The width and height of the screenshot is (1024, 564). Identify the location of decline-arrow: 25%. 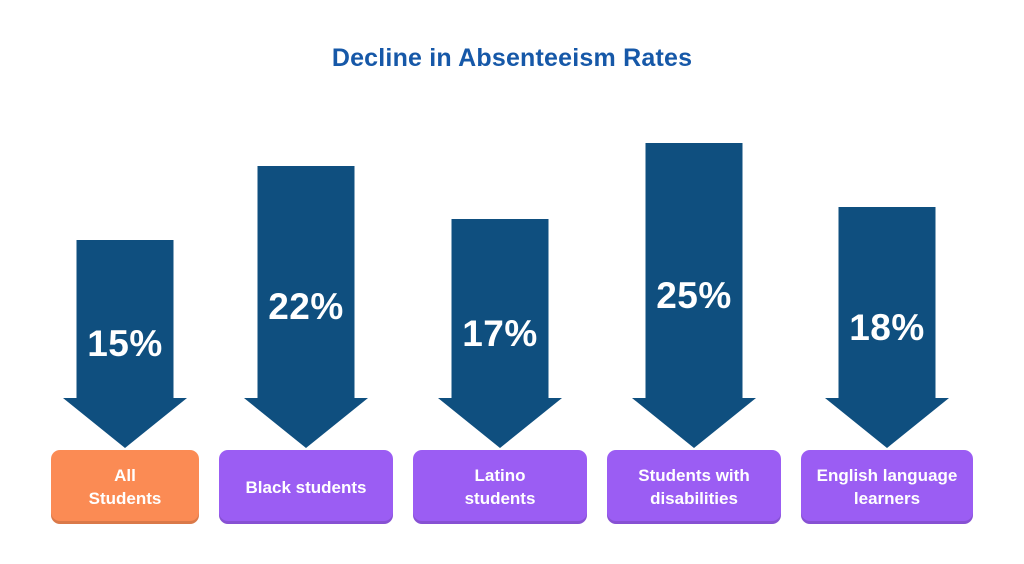
(694, 295).